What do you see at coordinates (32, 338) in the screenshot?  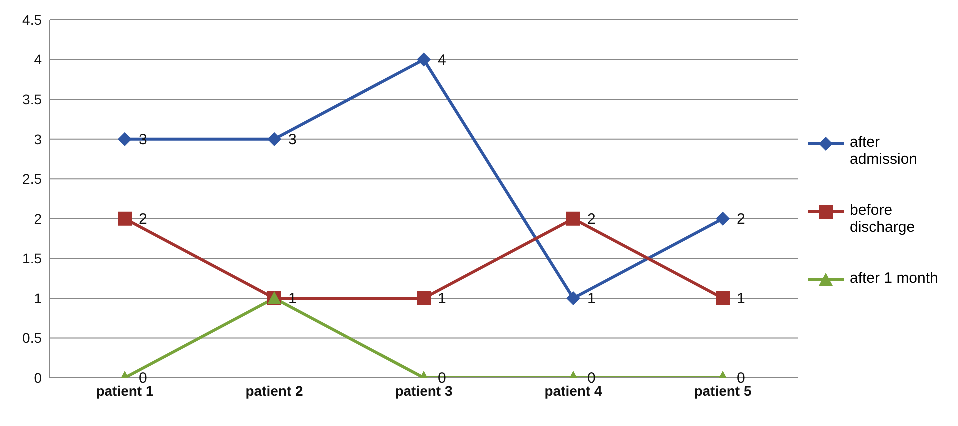 I see `y-tick-label: 0.5` at bounding box center [32, 338].